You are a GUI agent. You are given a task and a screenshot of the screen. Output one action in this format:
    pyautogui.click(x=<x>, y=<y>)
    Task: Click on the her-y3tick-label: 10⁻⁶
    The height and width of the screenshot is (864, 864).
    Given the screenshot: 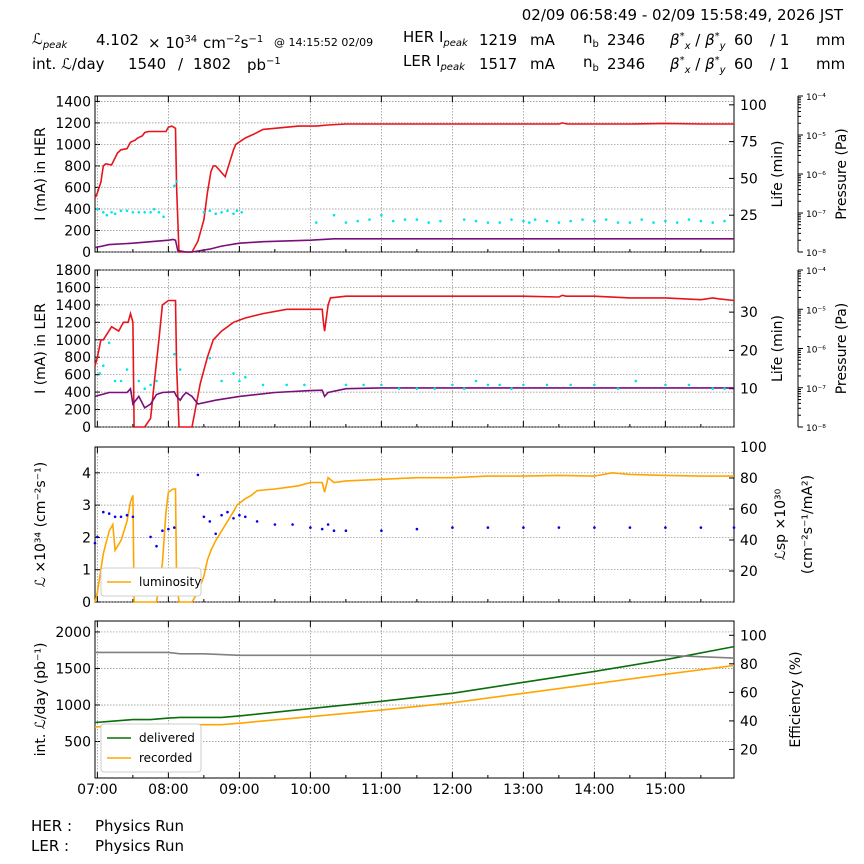 What is the action you would take?
    pyautogui.click(x=816, y=176)
    